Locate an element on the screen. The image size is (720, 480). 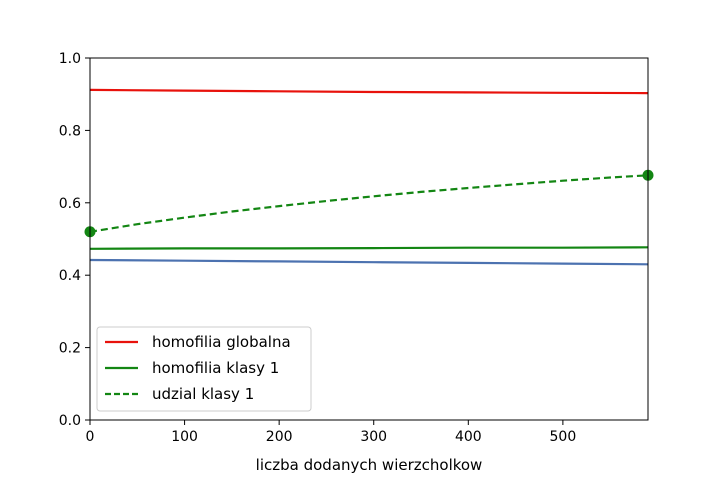
y-tick-label: 0.8 is located at coordinates (70, 131).